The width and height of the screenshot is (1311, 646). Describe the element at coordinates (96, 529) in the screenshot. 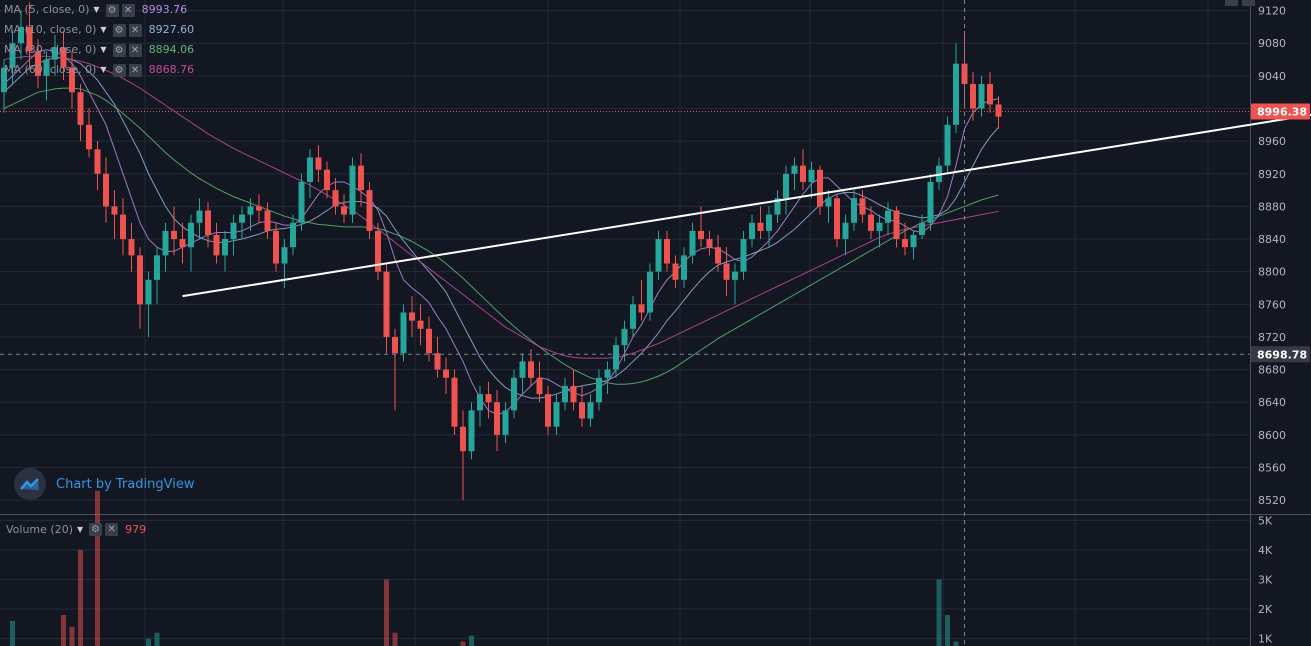

I see `volume-settings-icon: ⚙` at that location.